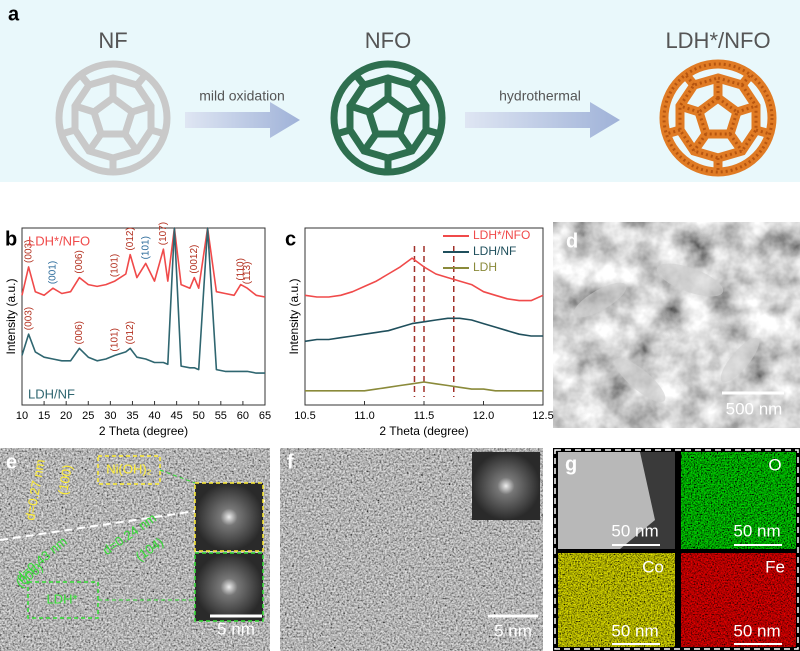 Image resolution: width=800 pixels, height=651 pixels. What do you see at coordinates (66, 416) in the screenshot?
I see `x-tick-label: 20` at bounding box center [66, 416].